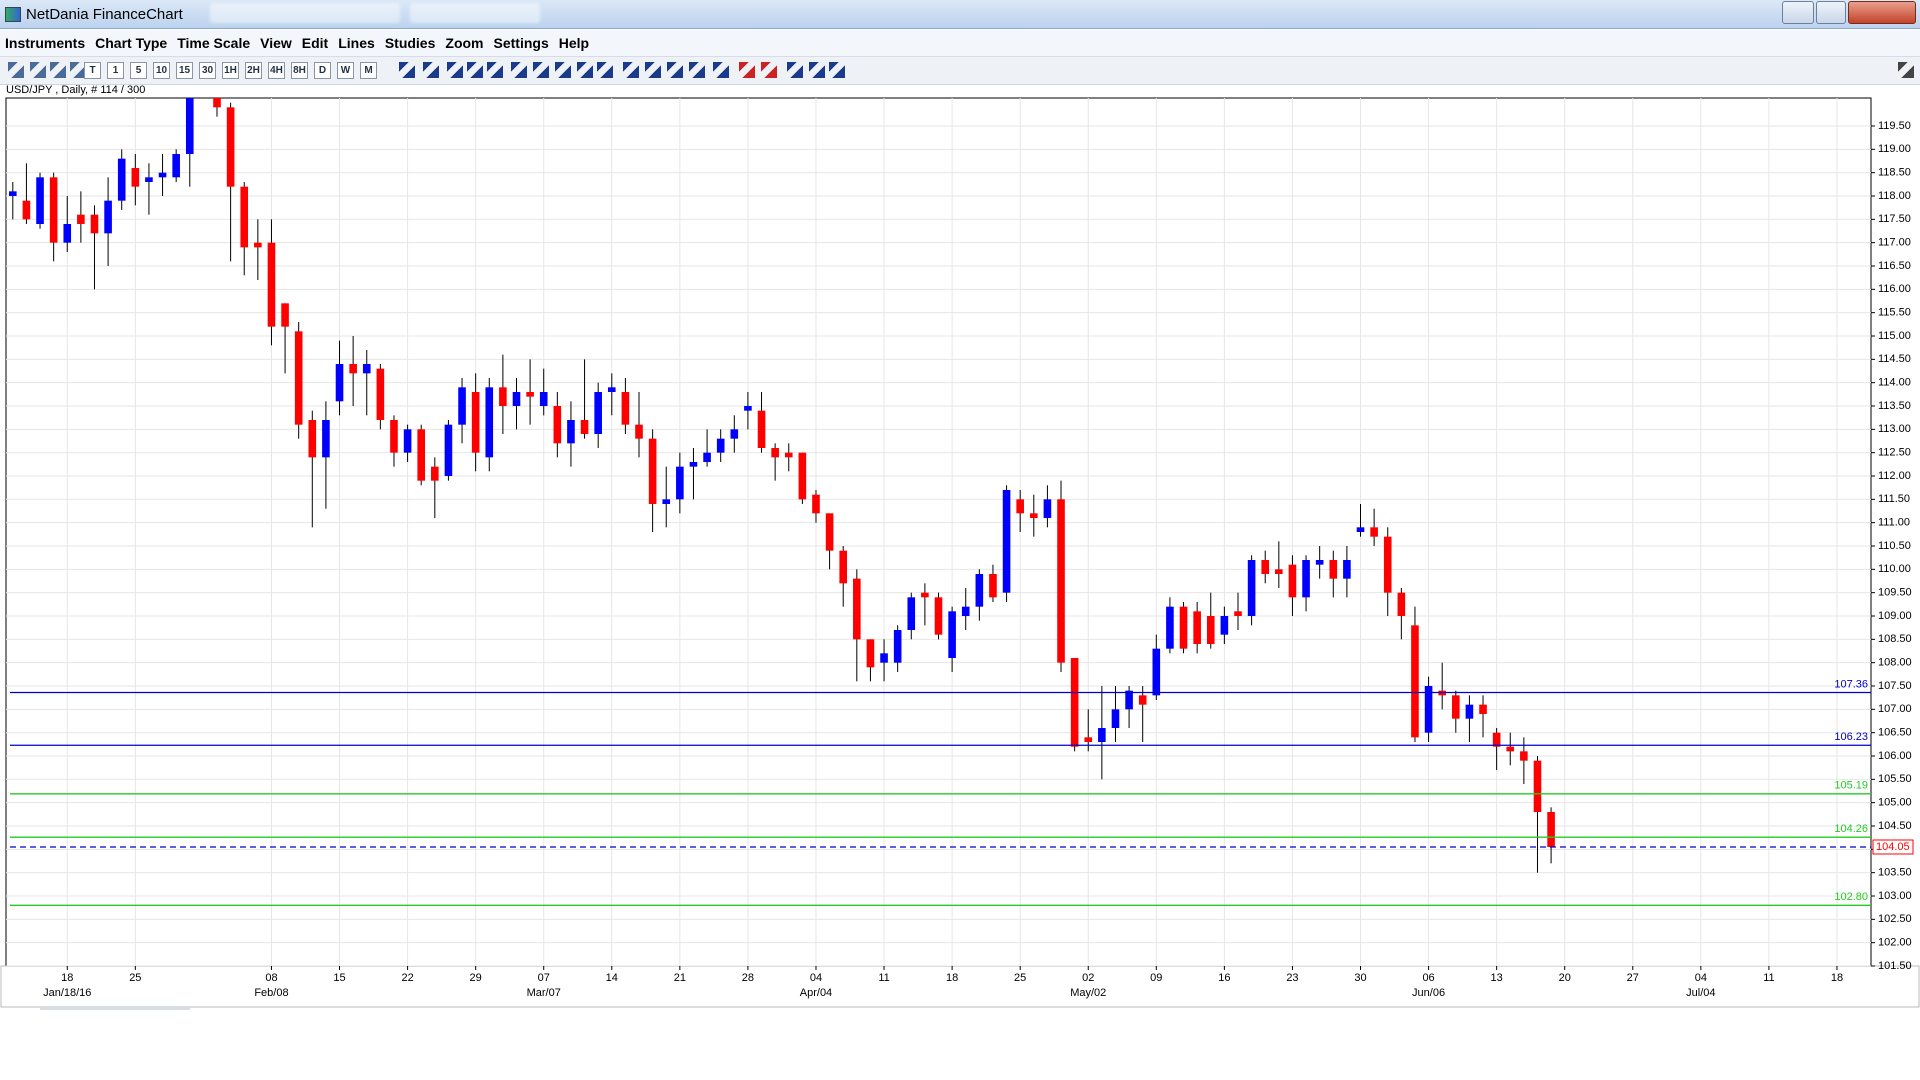  Describe the element at coordinates (1895, 639) in the screenshot. I see `y-tick-label: 108.50` at that location.